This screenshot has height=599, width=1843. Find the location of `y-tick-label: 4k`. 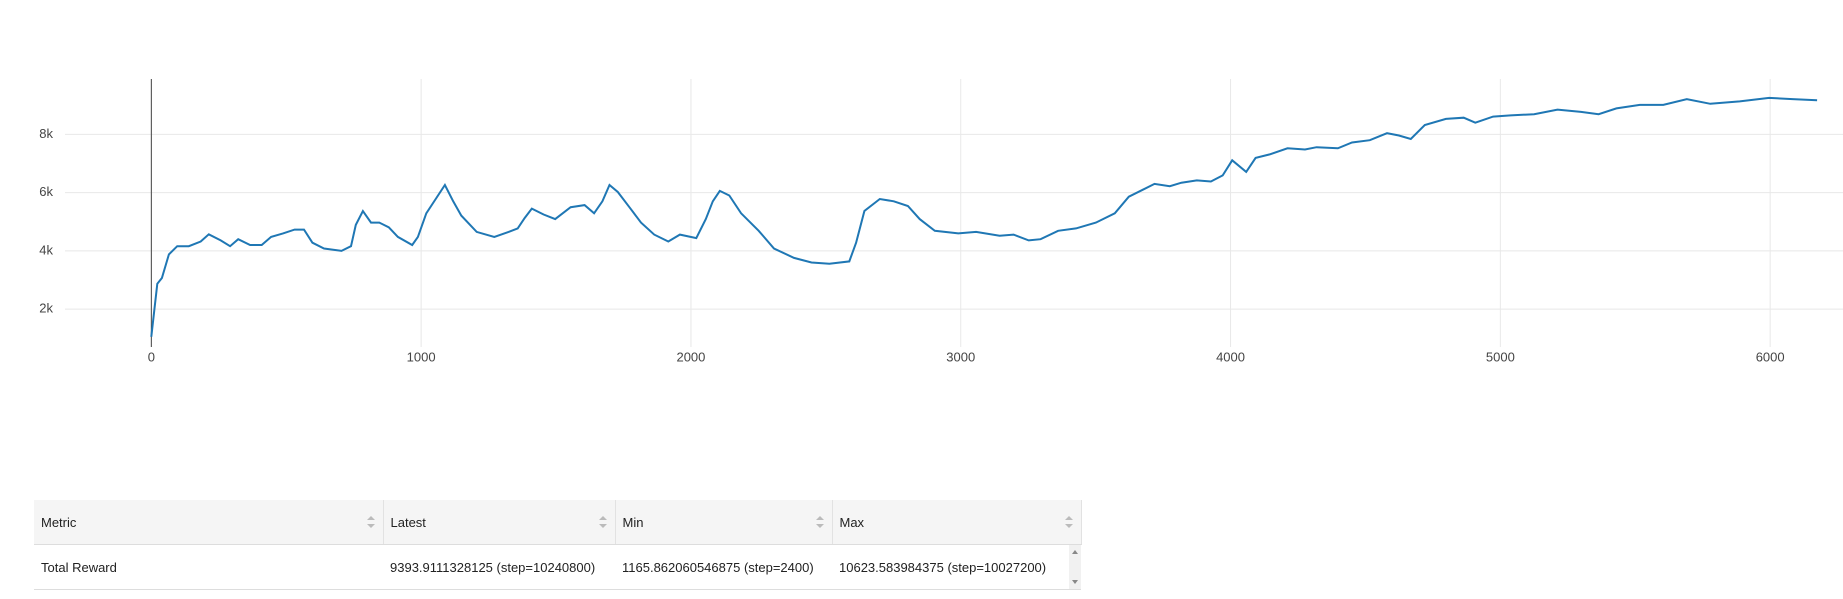

y-tick-label: 4k is located at coordinates (46, 249).